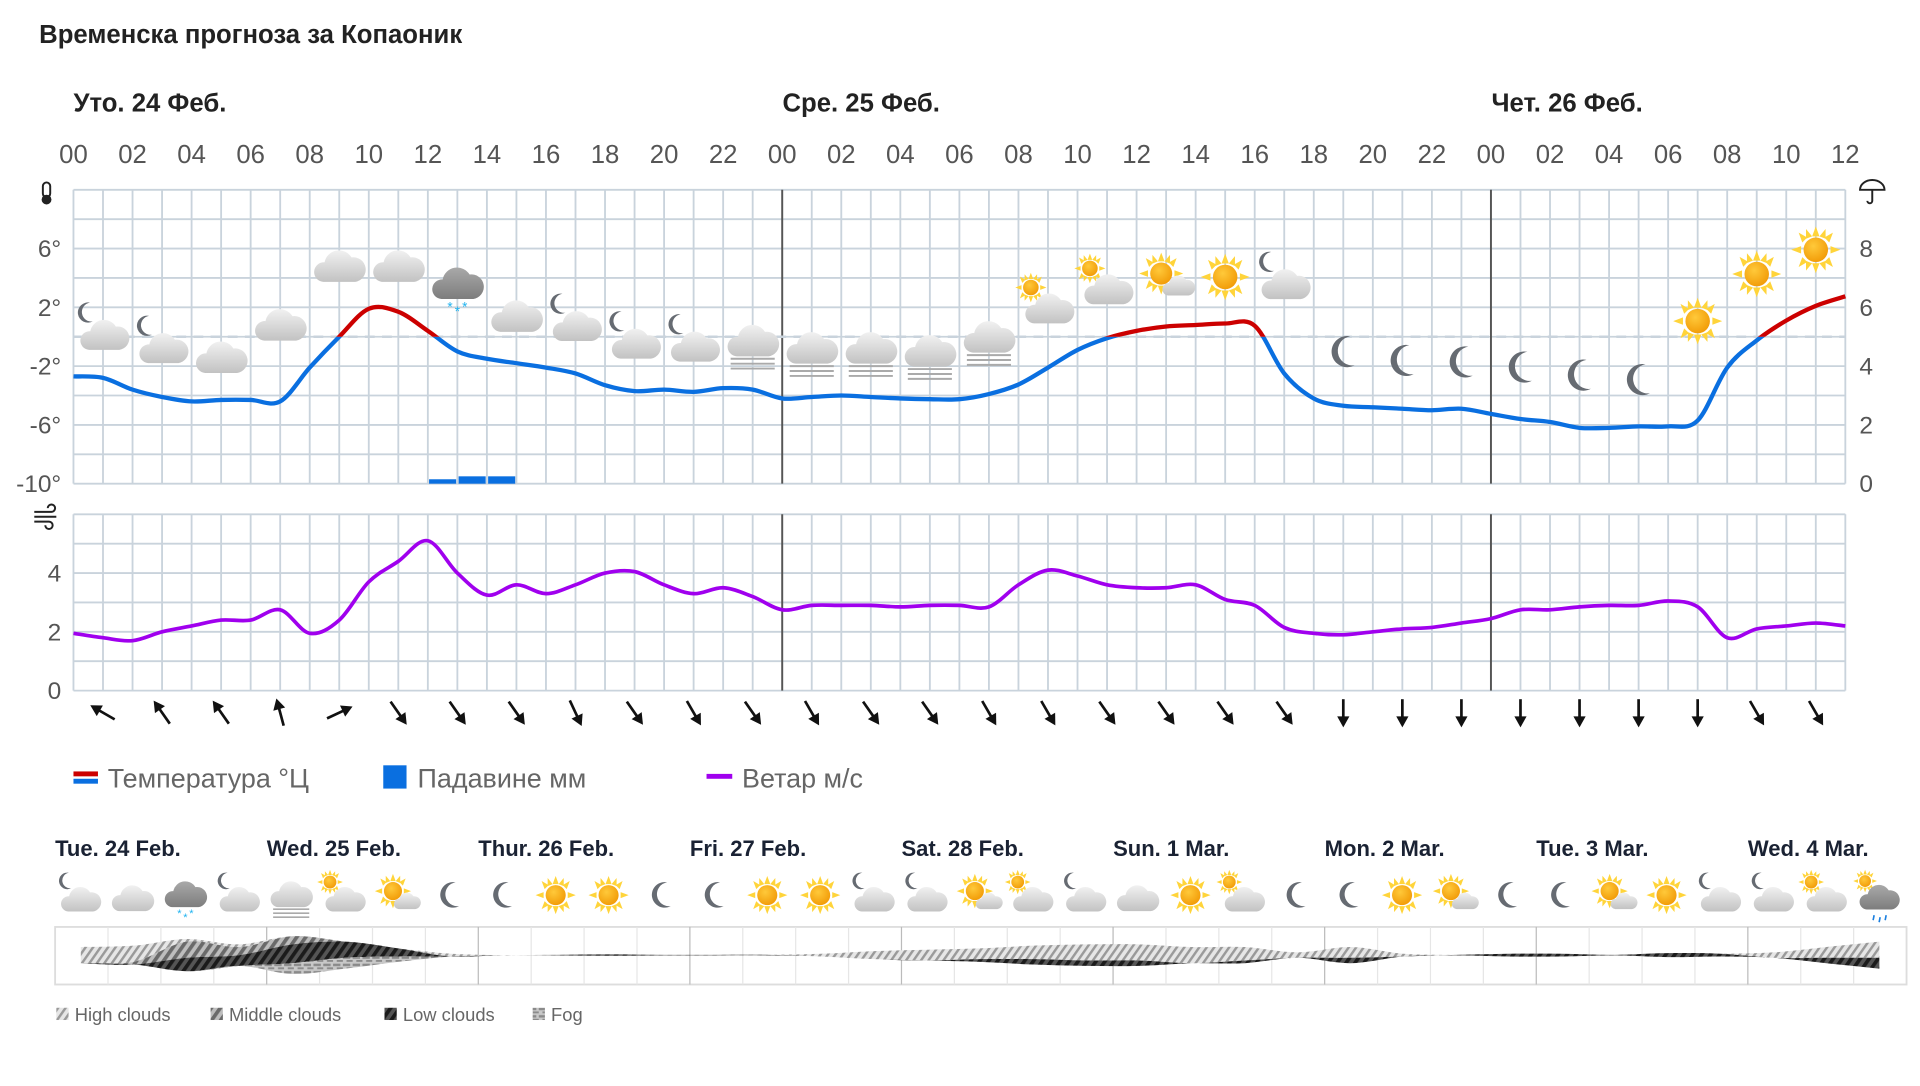  I want to click on wind-speed-line, so click(959, 590).